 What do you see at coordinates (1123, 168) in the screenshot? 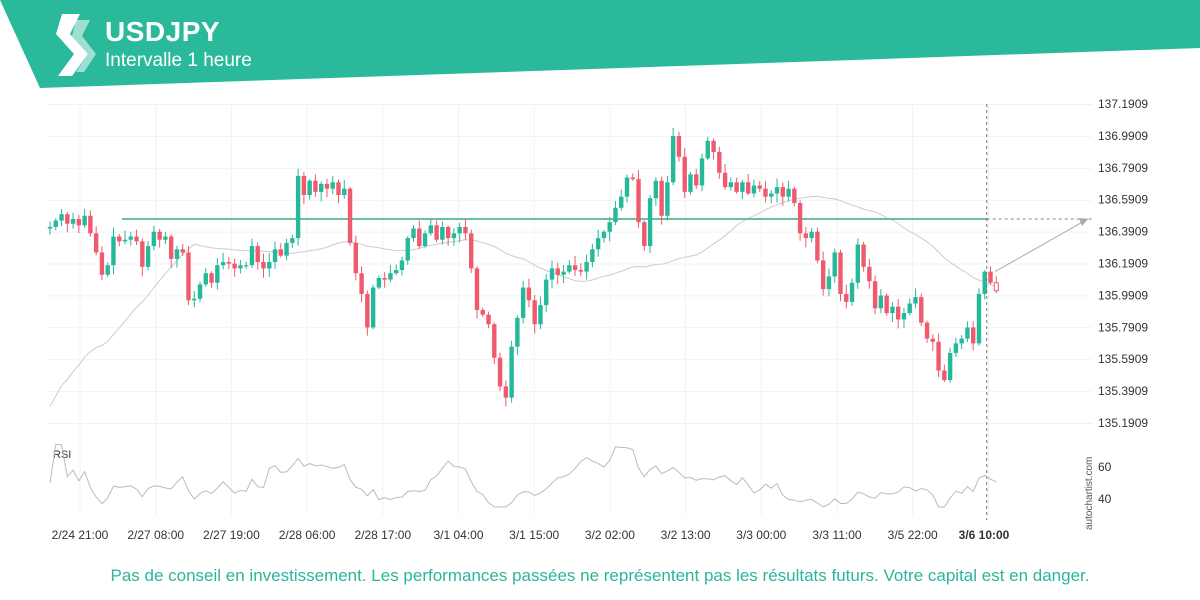
I see `price-tick-label: 136.7909` at bounding box center [1123, 168].